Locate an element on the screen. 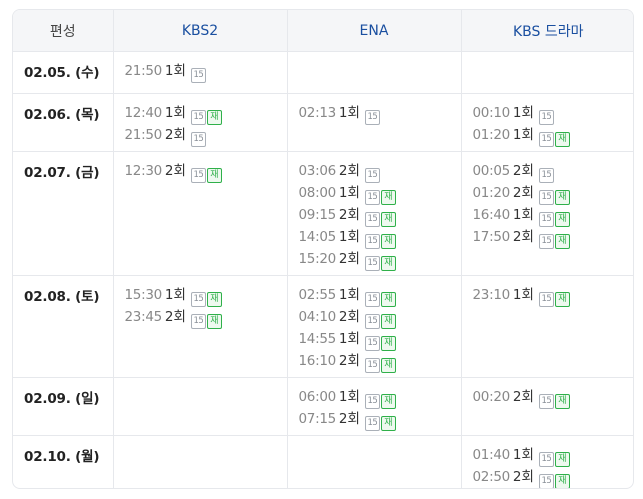 Image resolution: width=643 pixels, height=499 pixels. airing-time: 23:45 is located at coordinates (143, 317).